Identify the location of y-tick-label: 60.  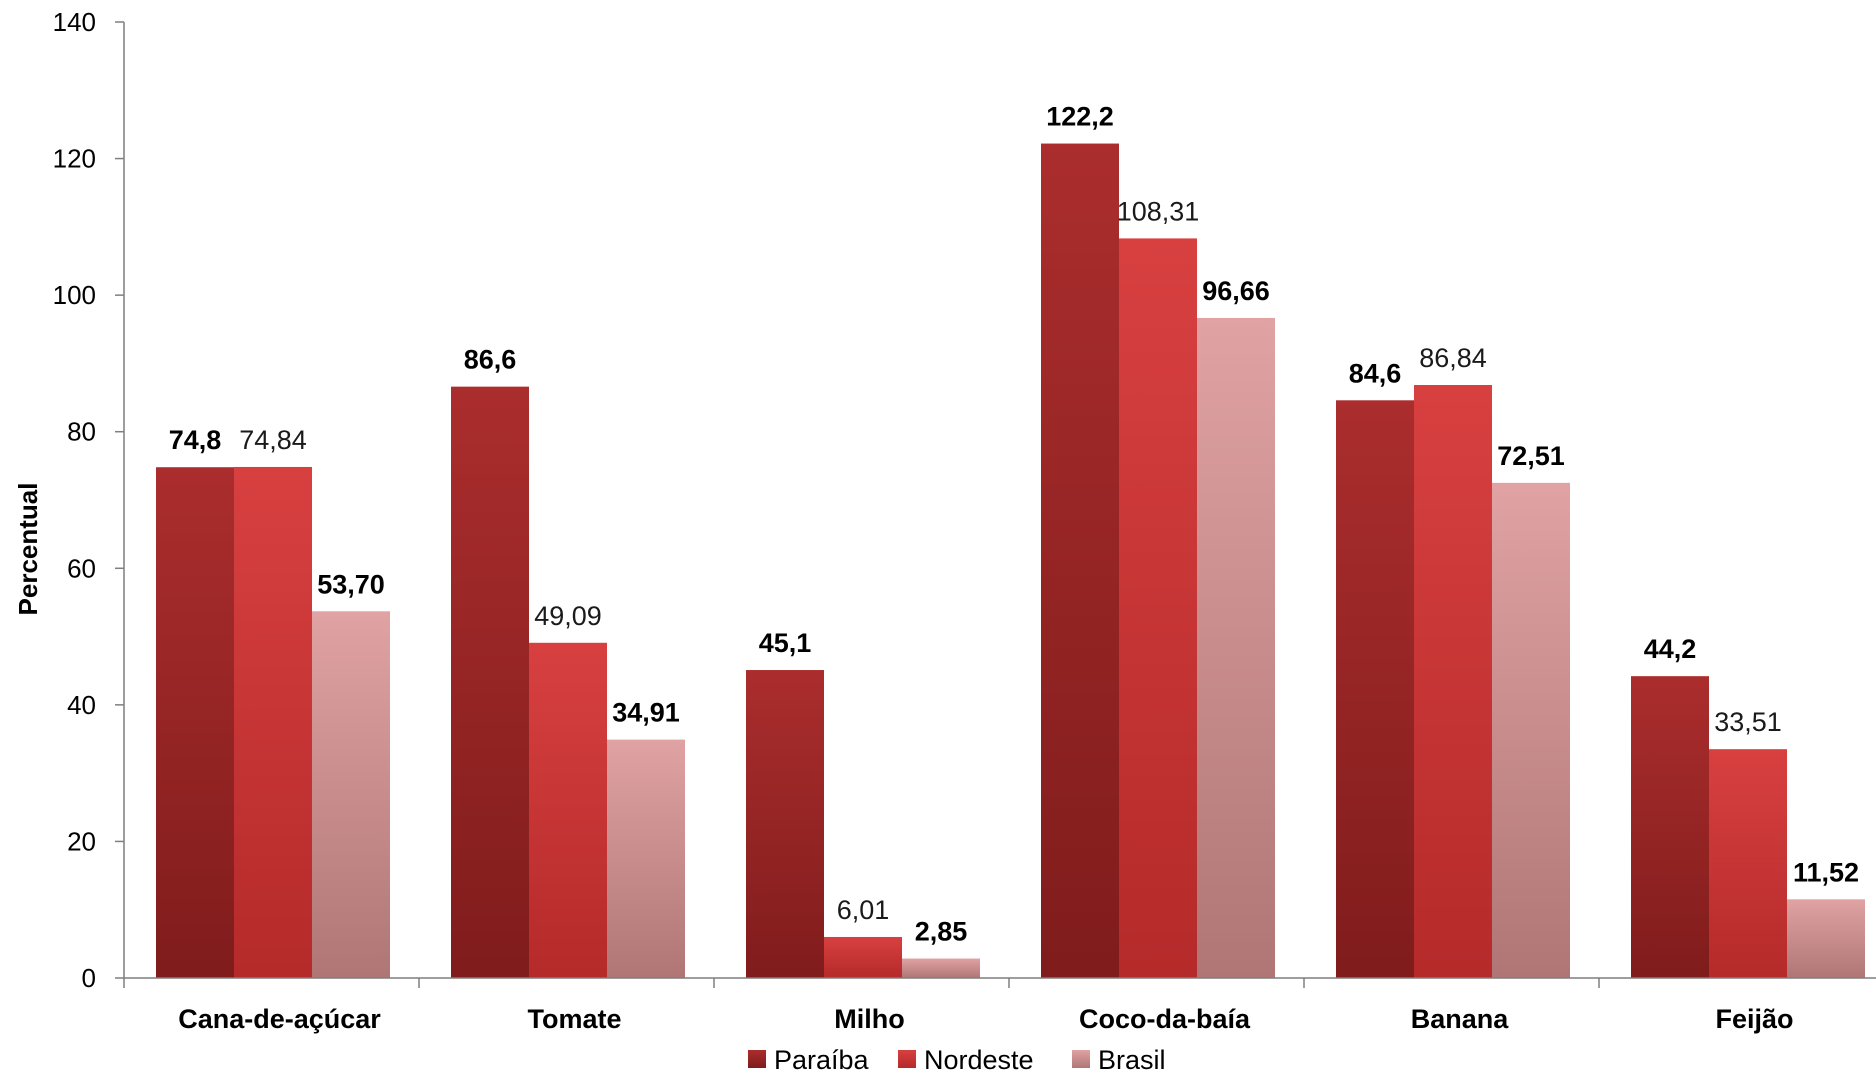
(81, 568).